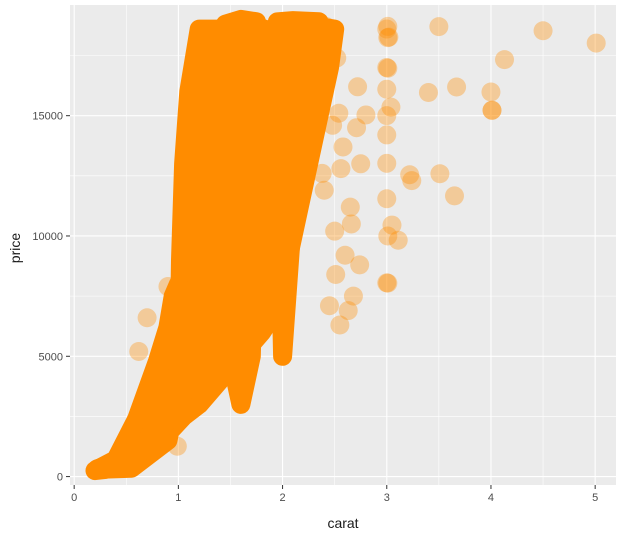 This screenshot has width=626, height=545. Describe the element at coordinates (342, 523) in the screenshot. I see `x-axis-title: carat` at that location.